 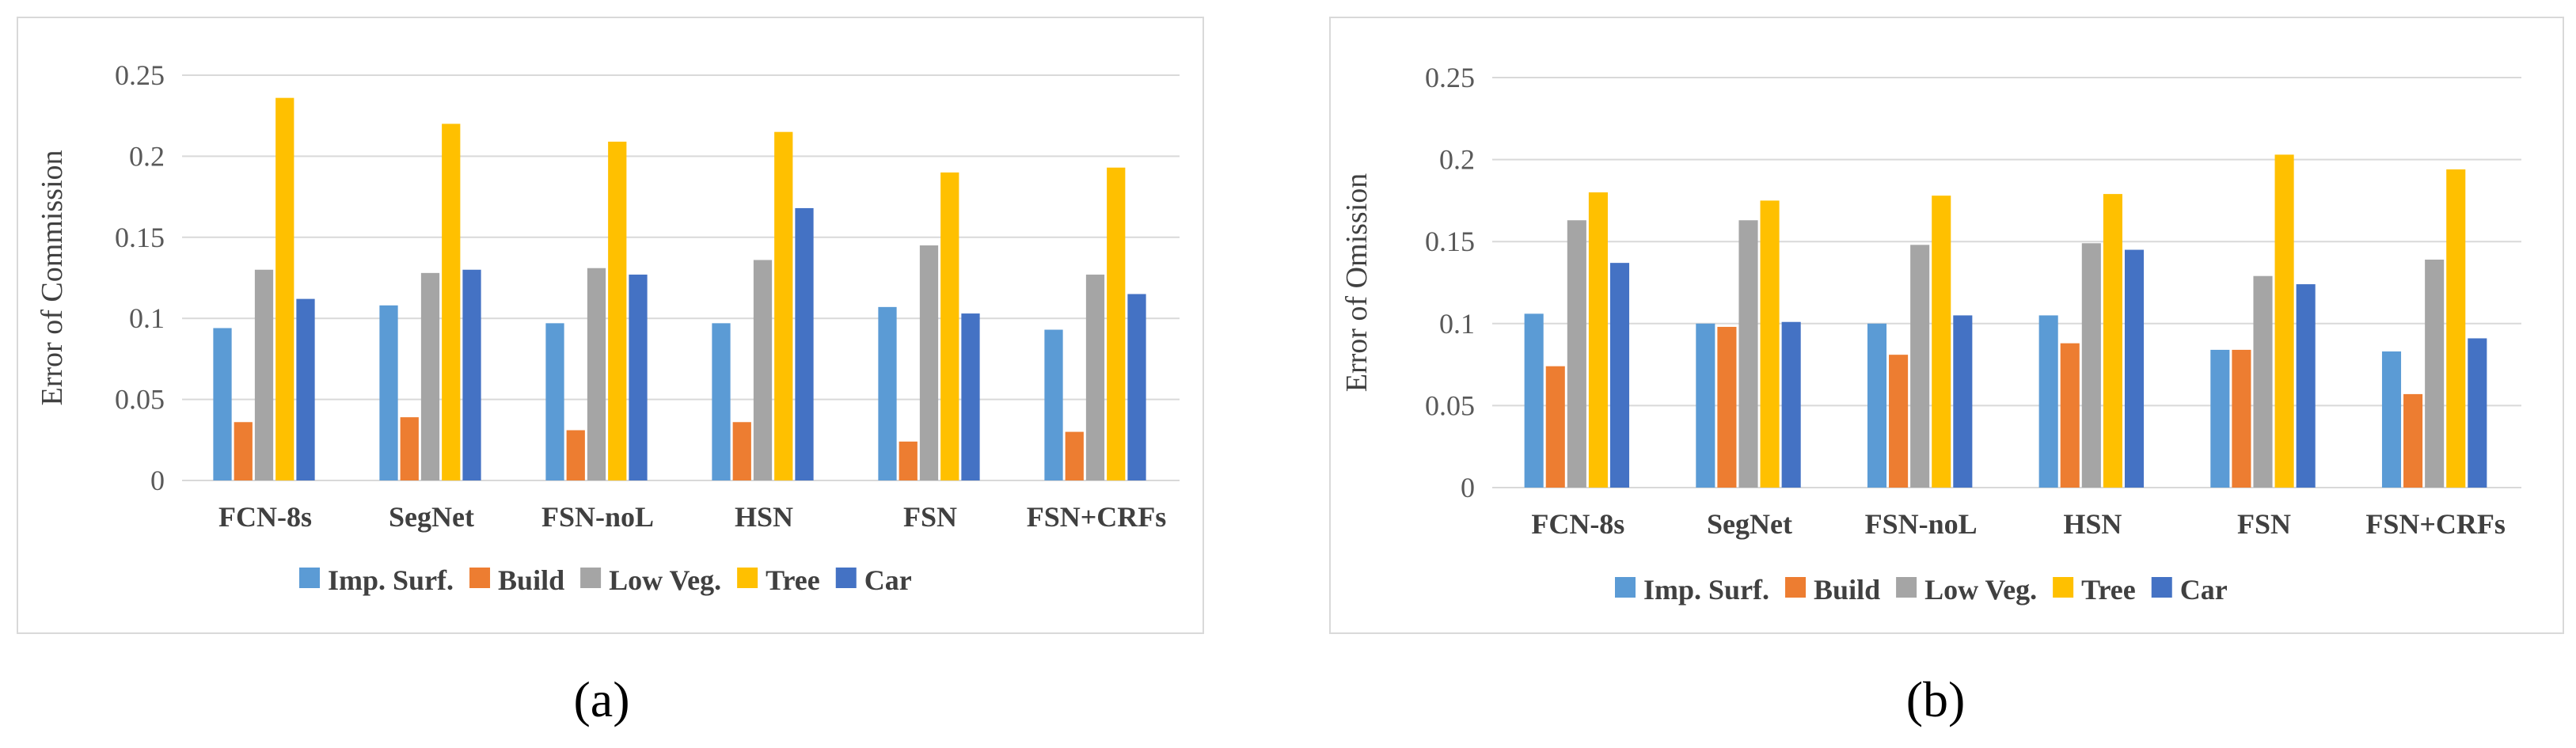 What do you see at coordinates (157, 481) in the screenshot?
I see `y-tick-label: 0` at bounding box center [157, 481].